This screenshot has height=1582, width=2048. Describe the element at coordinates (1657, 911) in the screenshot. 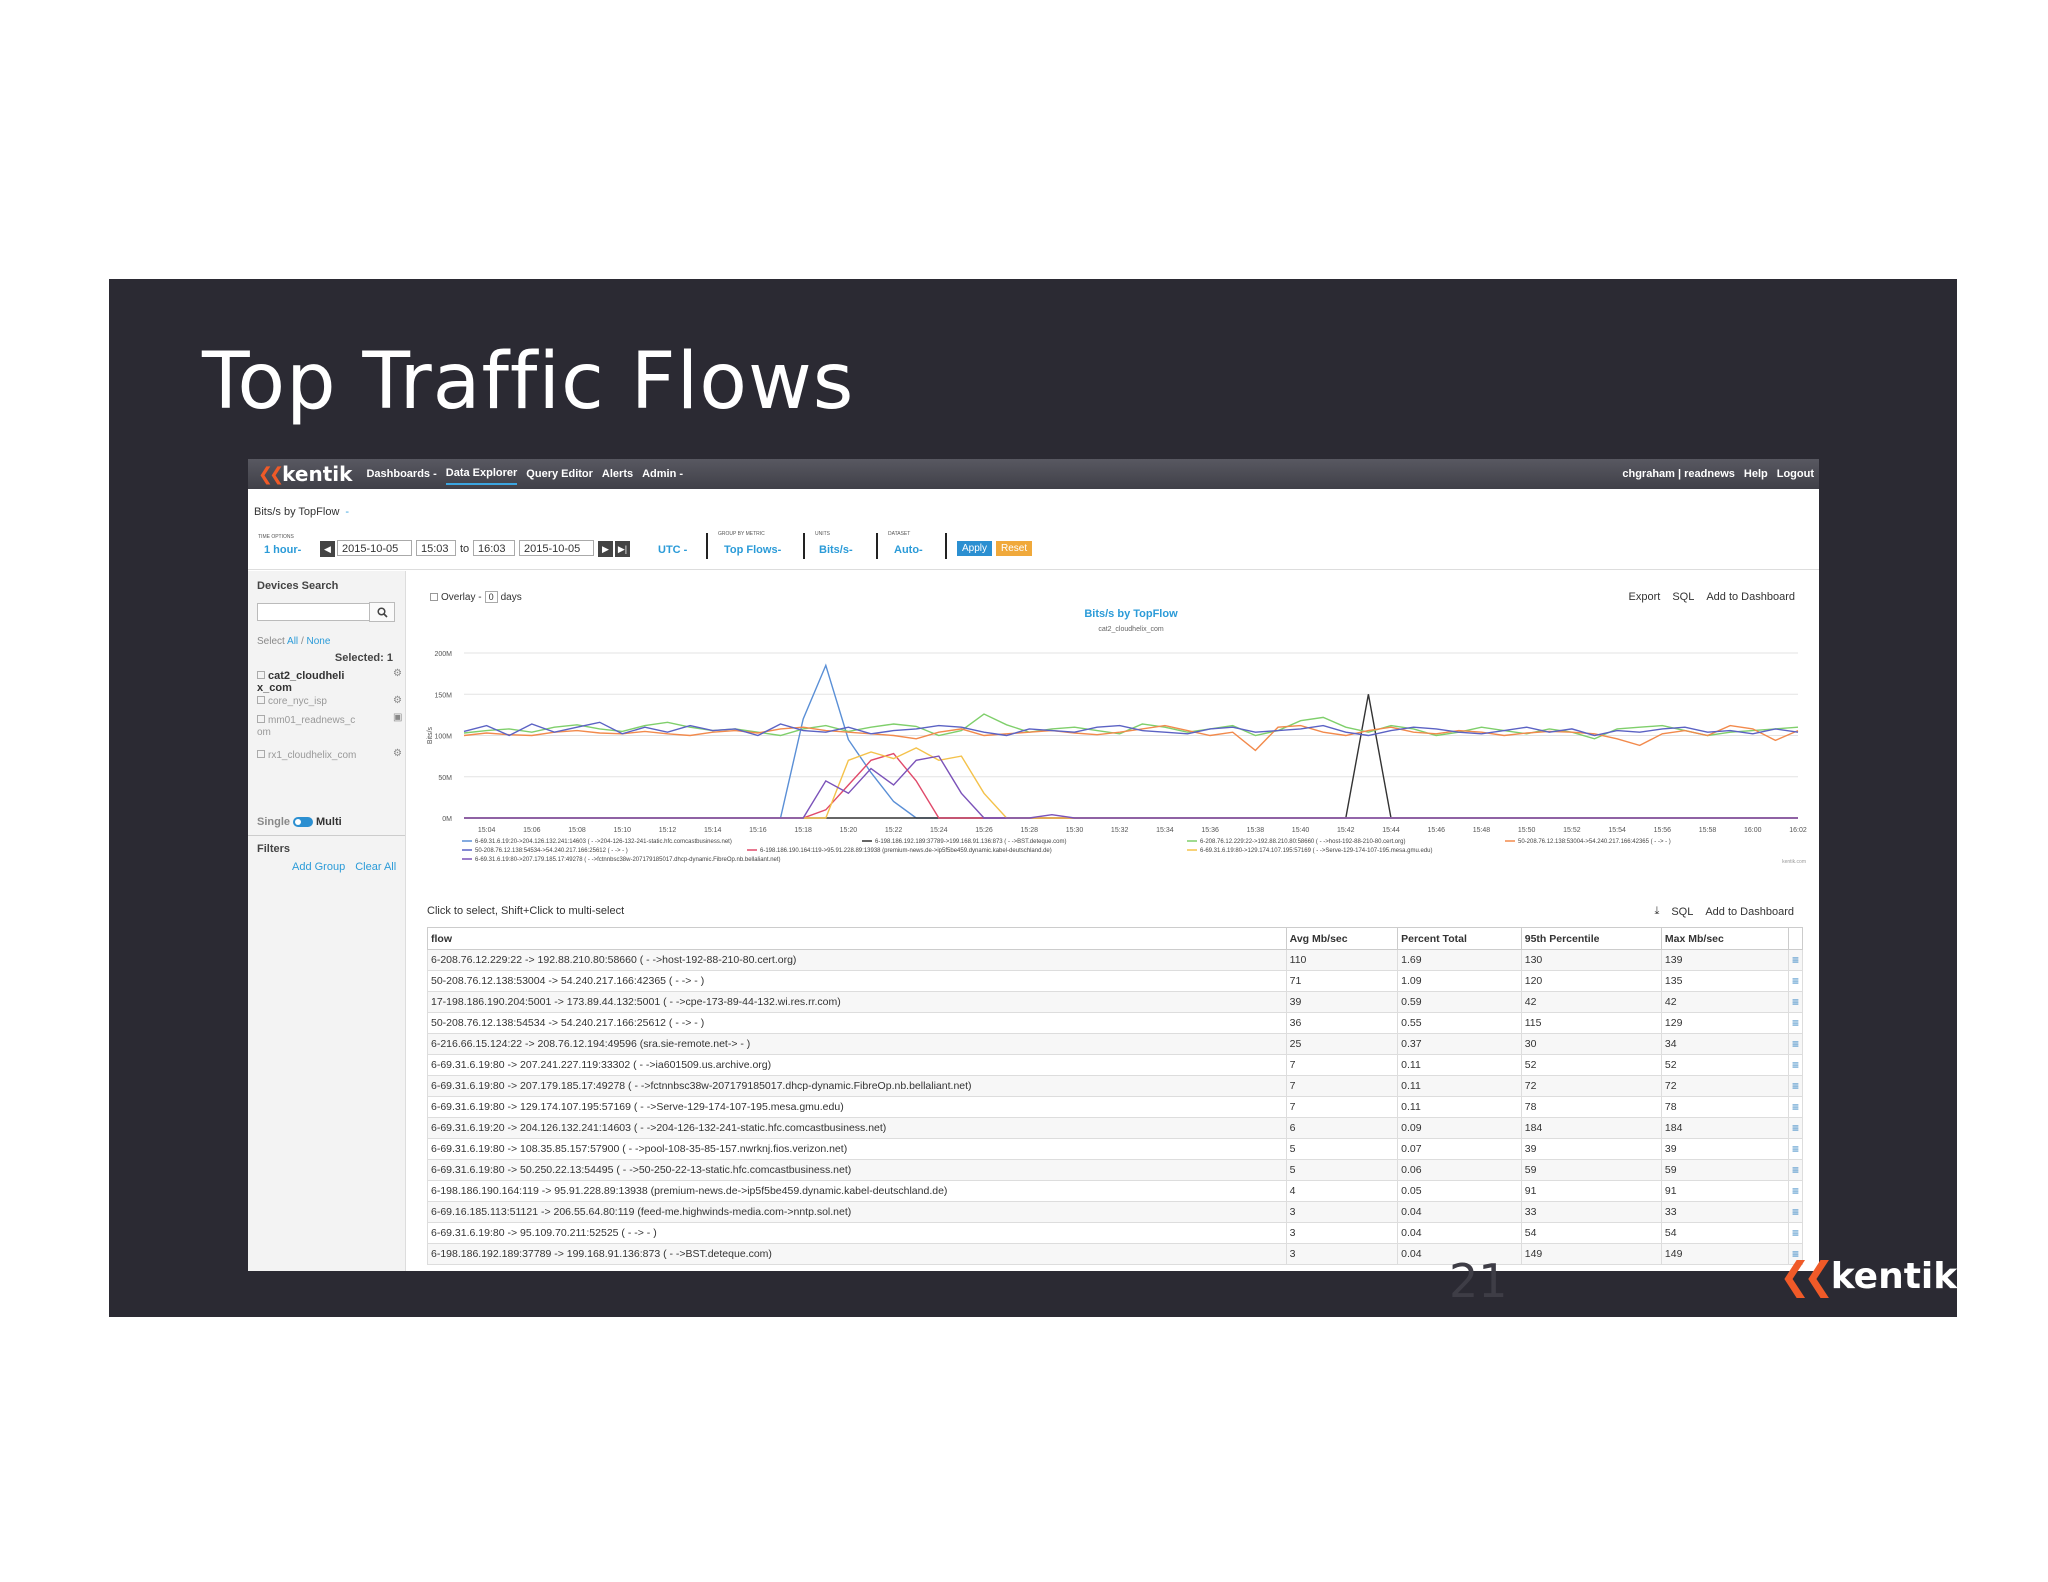

I see `download-icon: ⤓` at that location.